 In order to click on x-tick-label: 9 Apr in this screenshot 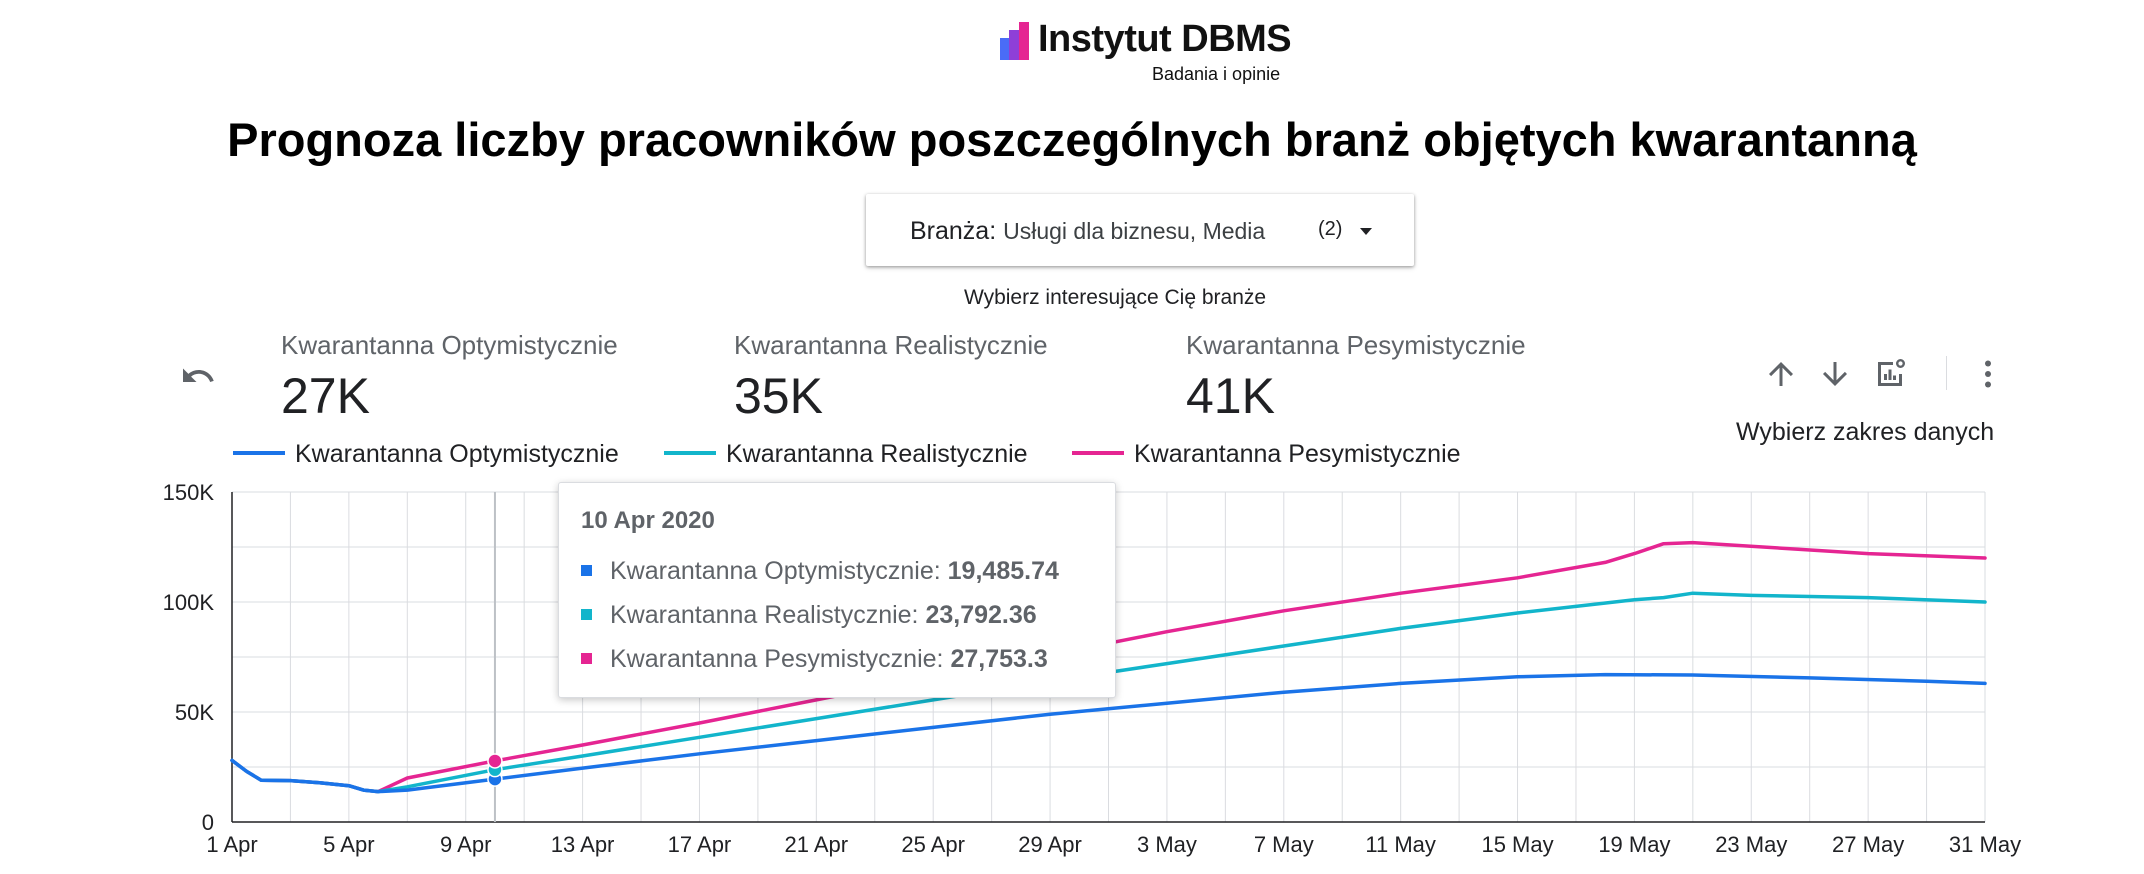, I will do `click(465, 844)`.